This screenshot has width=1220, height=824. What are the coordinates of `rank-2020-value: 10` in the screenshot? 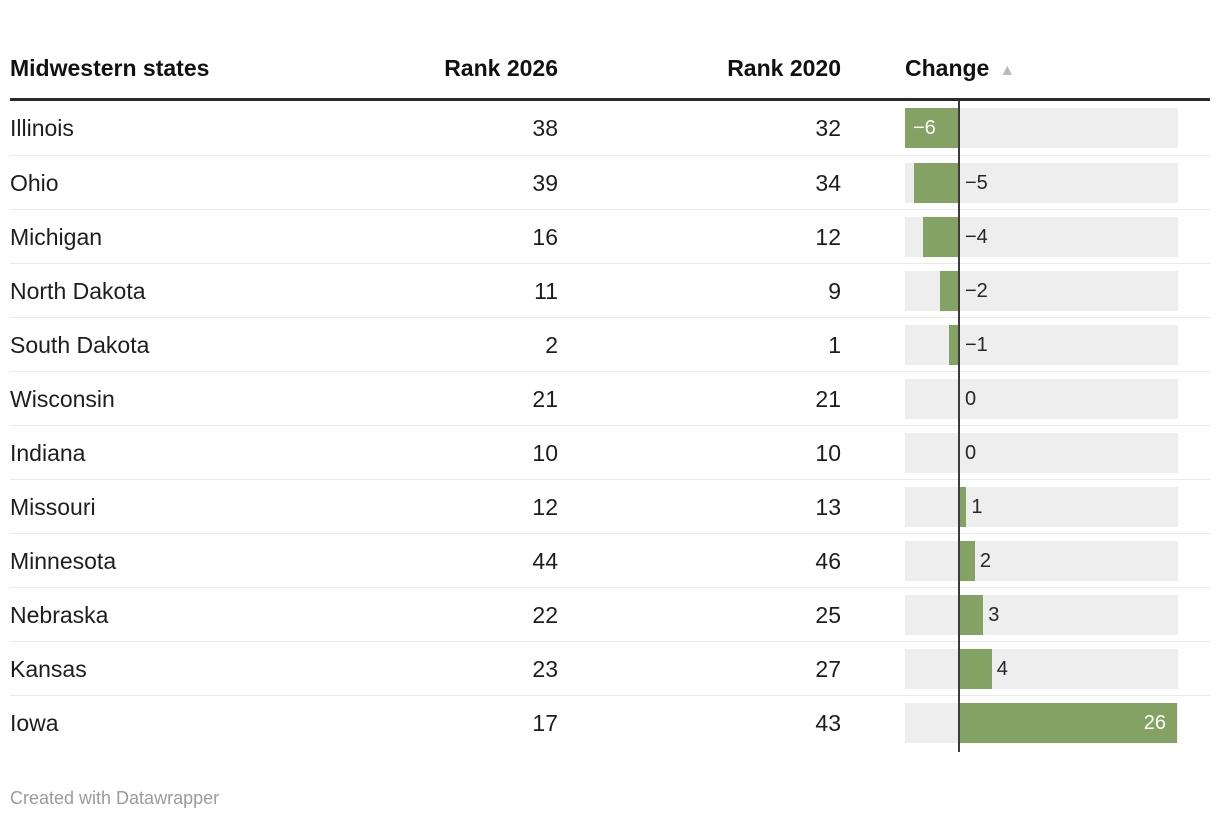 It's located at (828, 452).